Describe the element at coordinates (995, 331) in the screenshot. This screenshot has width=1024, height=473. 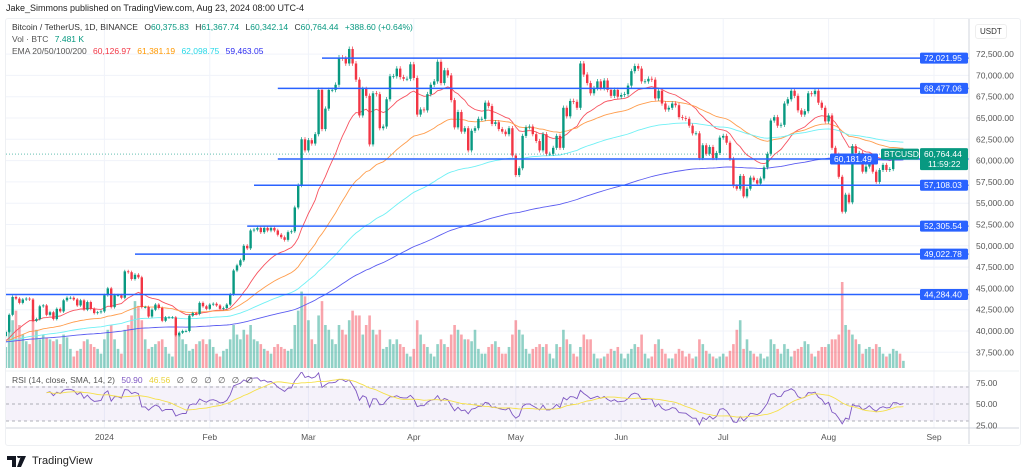
I see `price-tick-label: 40,000.00` at that location.